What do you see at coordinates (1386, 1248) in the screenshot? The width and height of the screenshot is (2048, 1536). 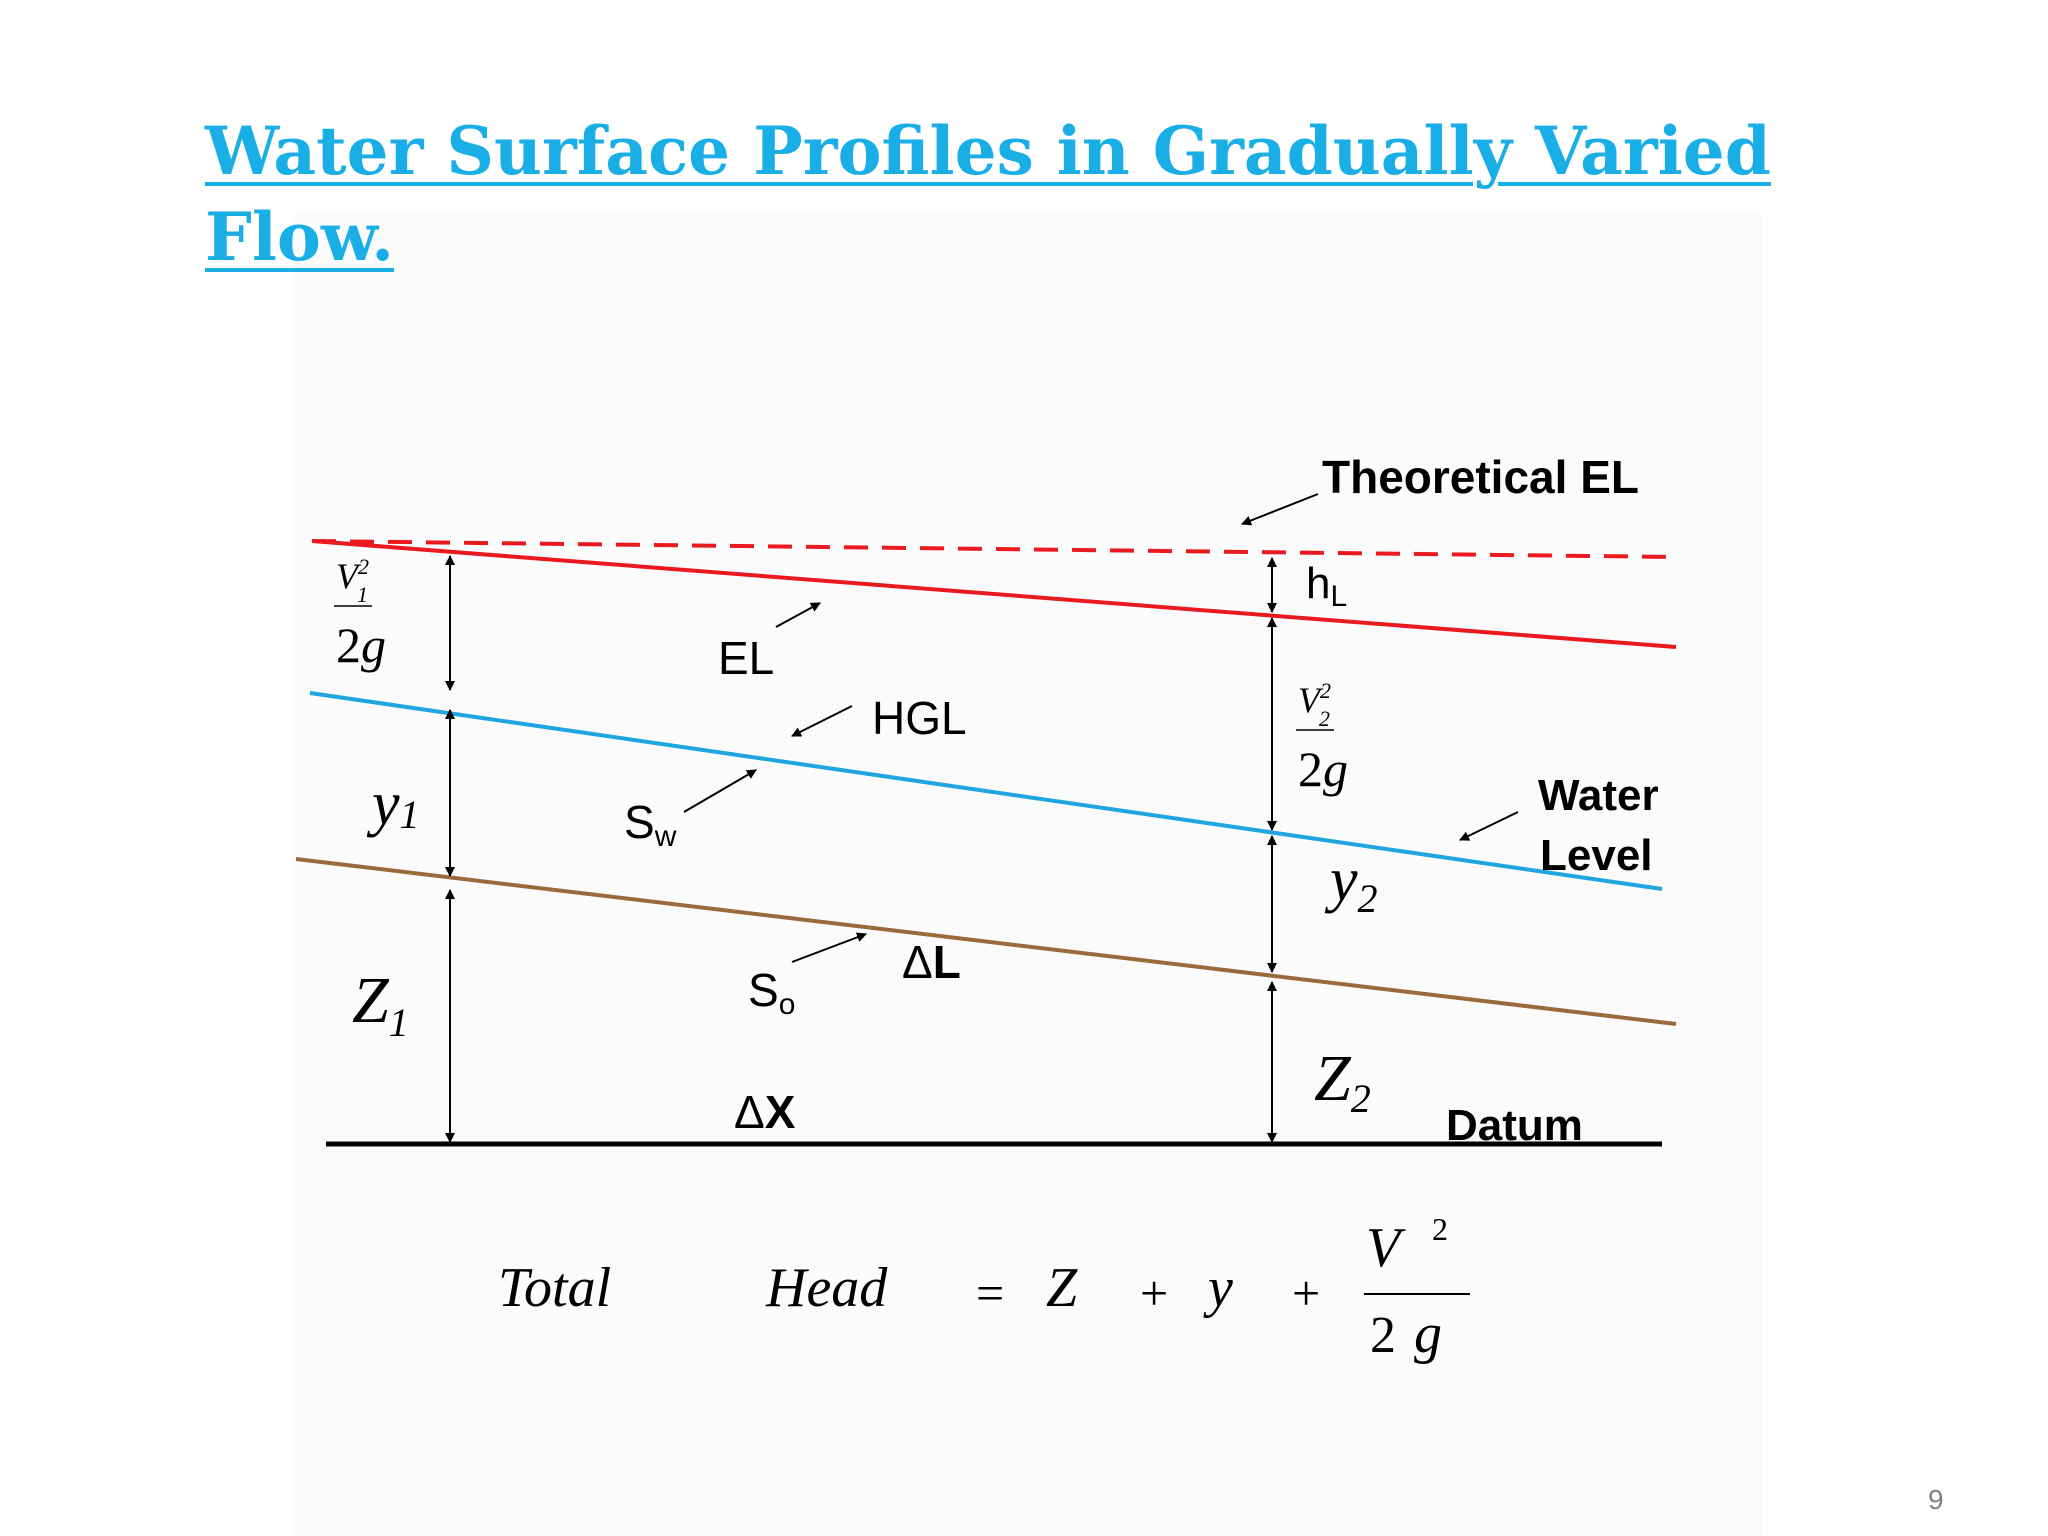 I see `eq-v: V` at bounding box center [1386, 1248].